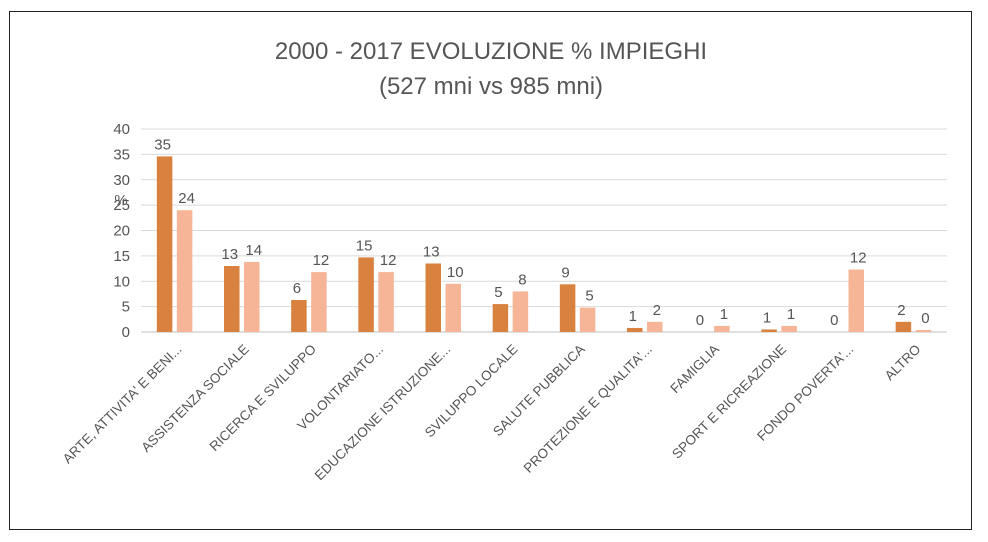  What do you see at coordinates (694, 369) in the screenshot?
I see `category-label: FAMIGLIA` at bounding box center [694, 369].